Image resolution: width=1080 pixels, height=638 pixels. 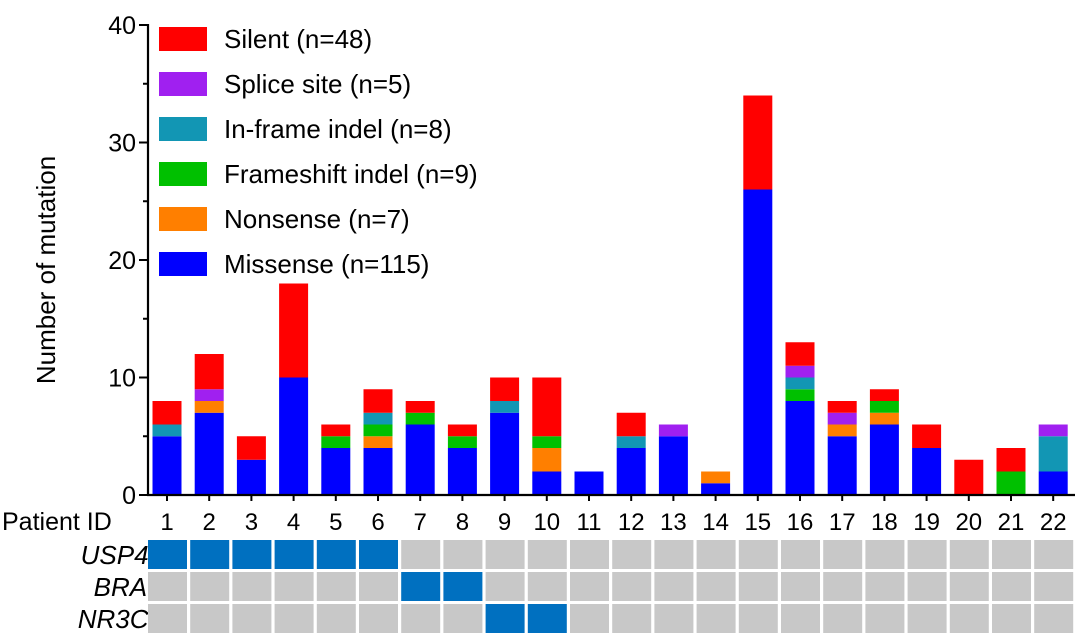 What do you see at coordinates (969, 586) in the screenshot?
I see `matrix-cell-braf-patient-20-wild-type` at bounding box center [969, 586].